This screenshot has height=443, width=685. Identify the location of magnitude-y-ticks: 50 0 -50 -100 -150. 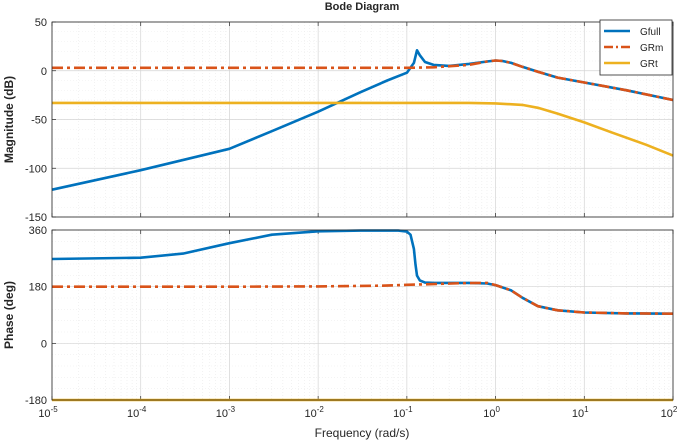
(36, 120).